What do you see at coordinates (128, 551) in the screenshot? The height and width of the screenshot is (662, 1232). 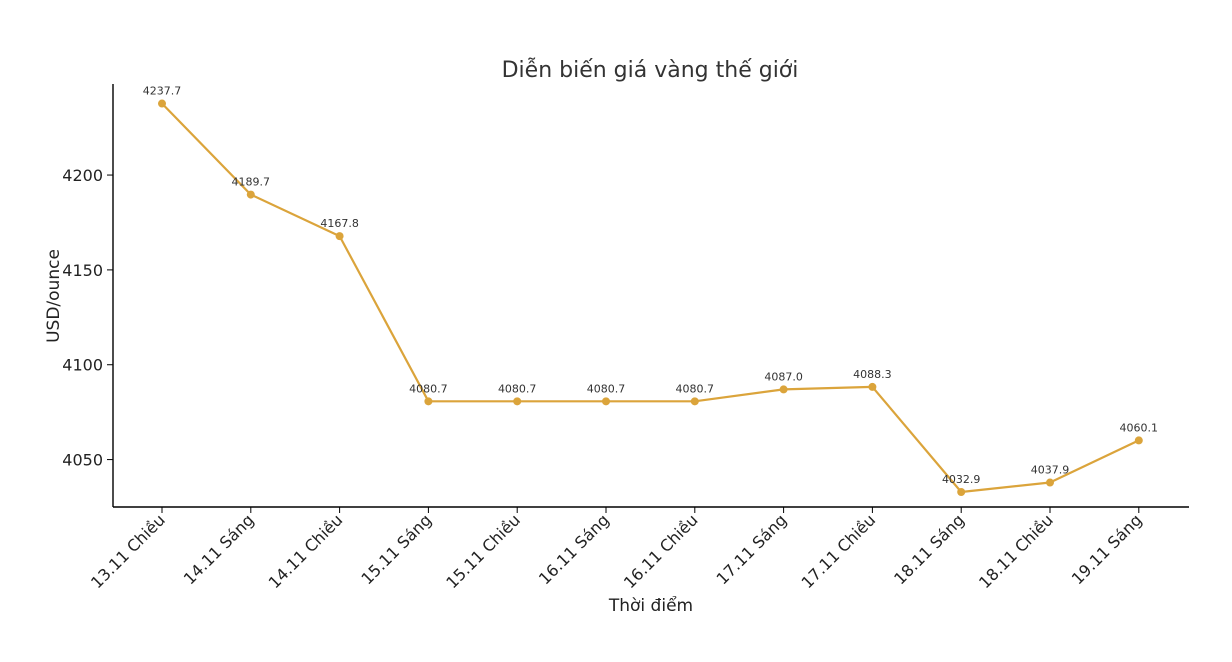 I see `x-tick-label: 13.11 Chiều` at bounding box center [128, 551].